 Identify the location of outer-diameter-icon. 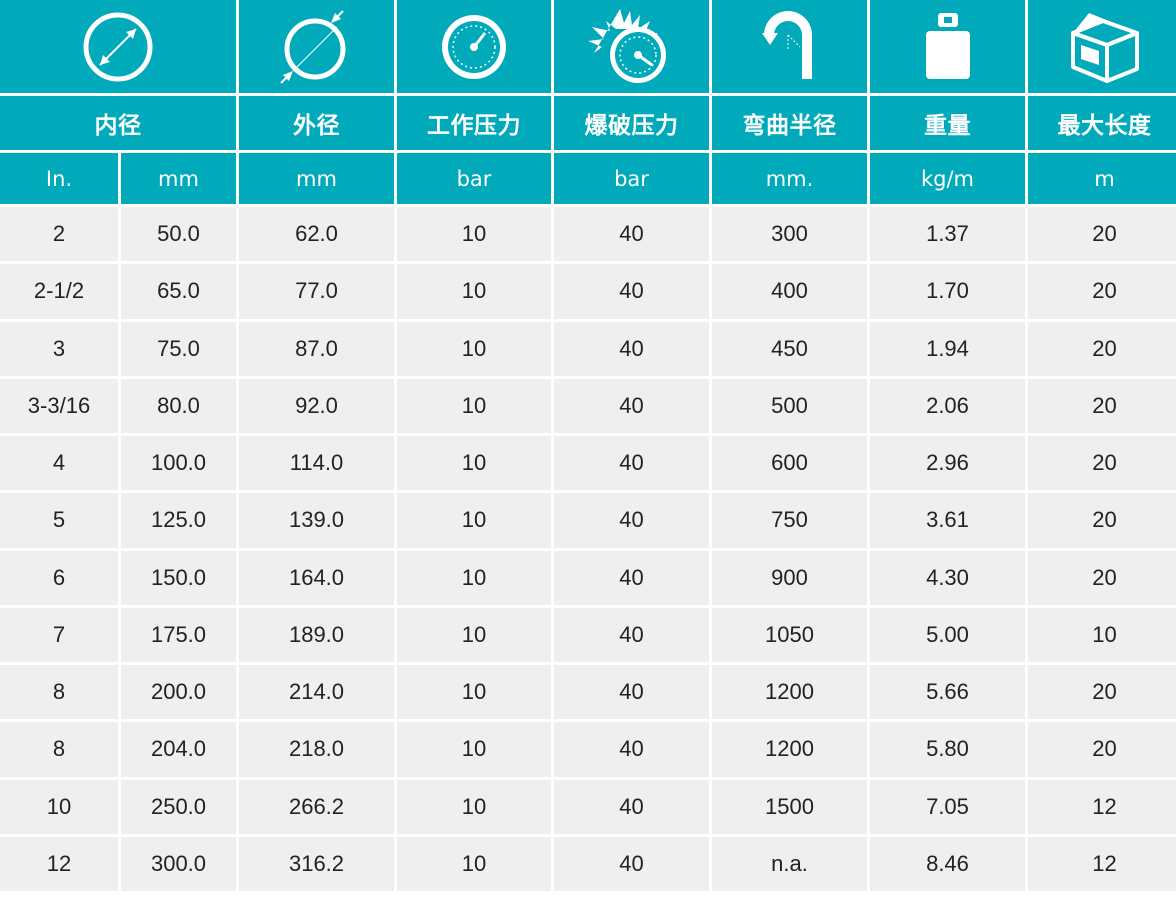
(312, 46).